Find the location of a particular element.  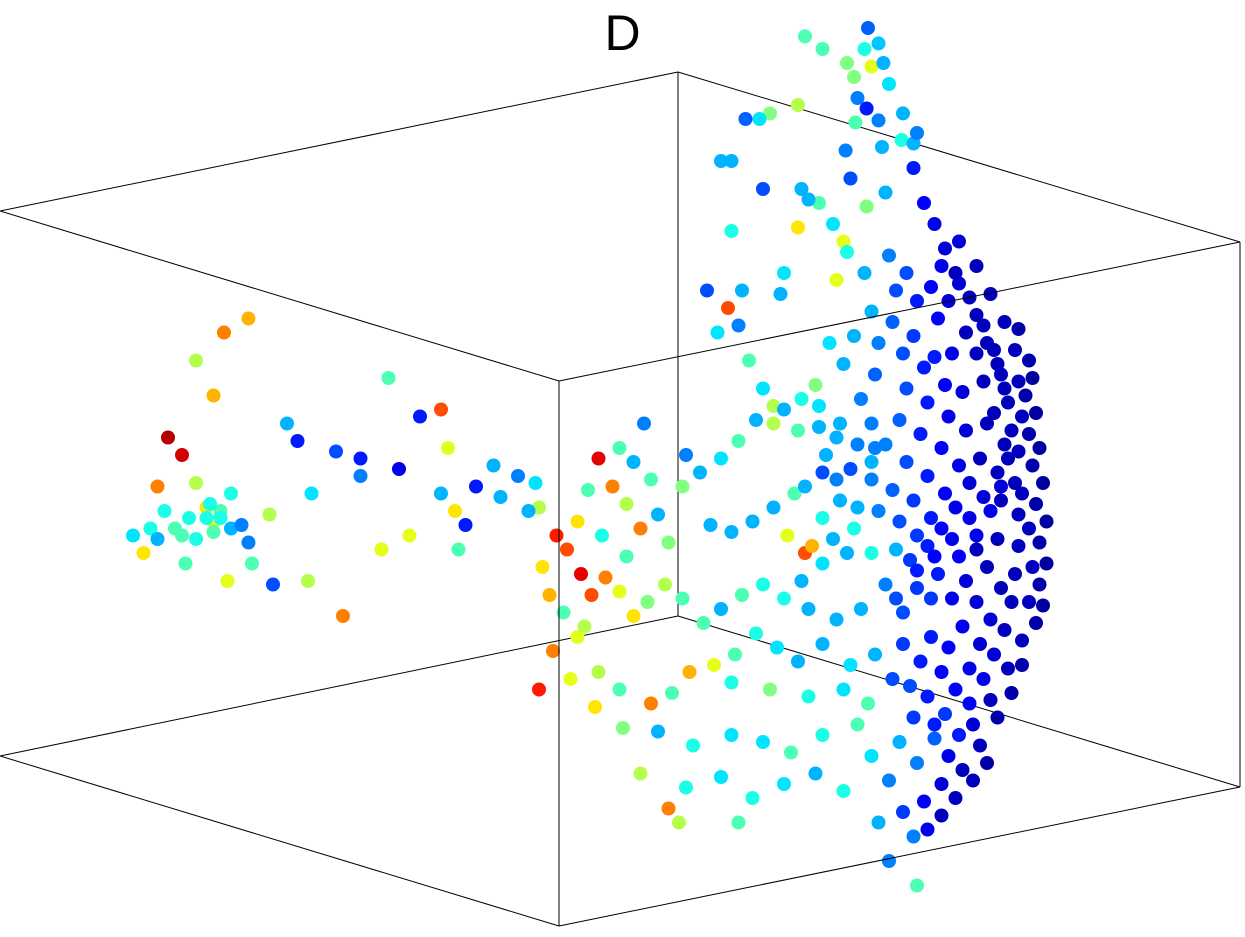

box-edge-back-bottom-left is located at coordinates (339, 686).